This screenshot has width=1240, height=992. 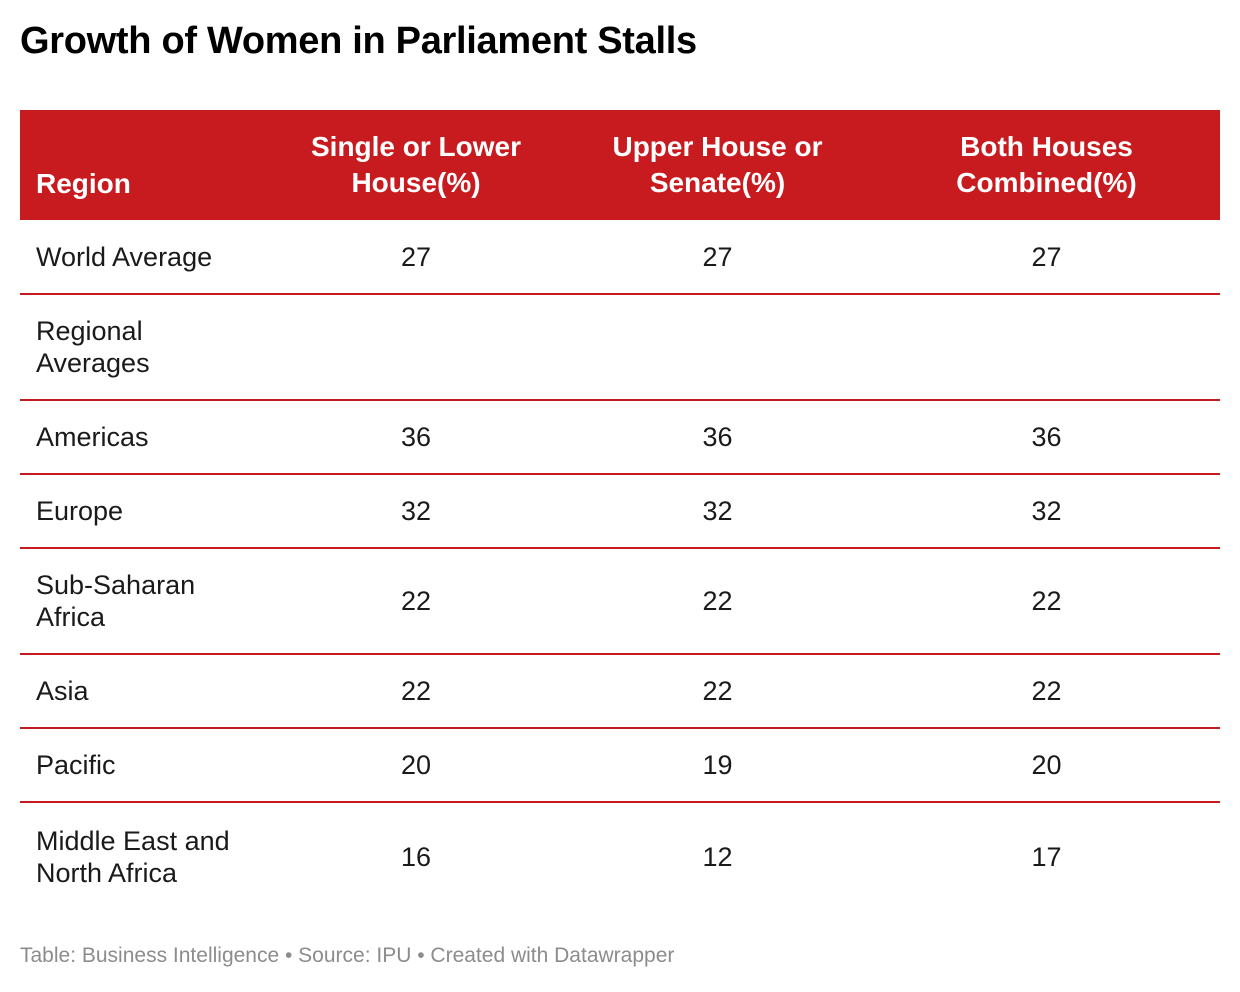 I want to click on upper-house-cell, so click(x=717, y=347).